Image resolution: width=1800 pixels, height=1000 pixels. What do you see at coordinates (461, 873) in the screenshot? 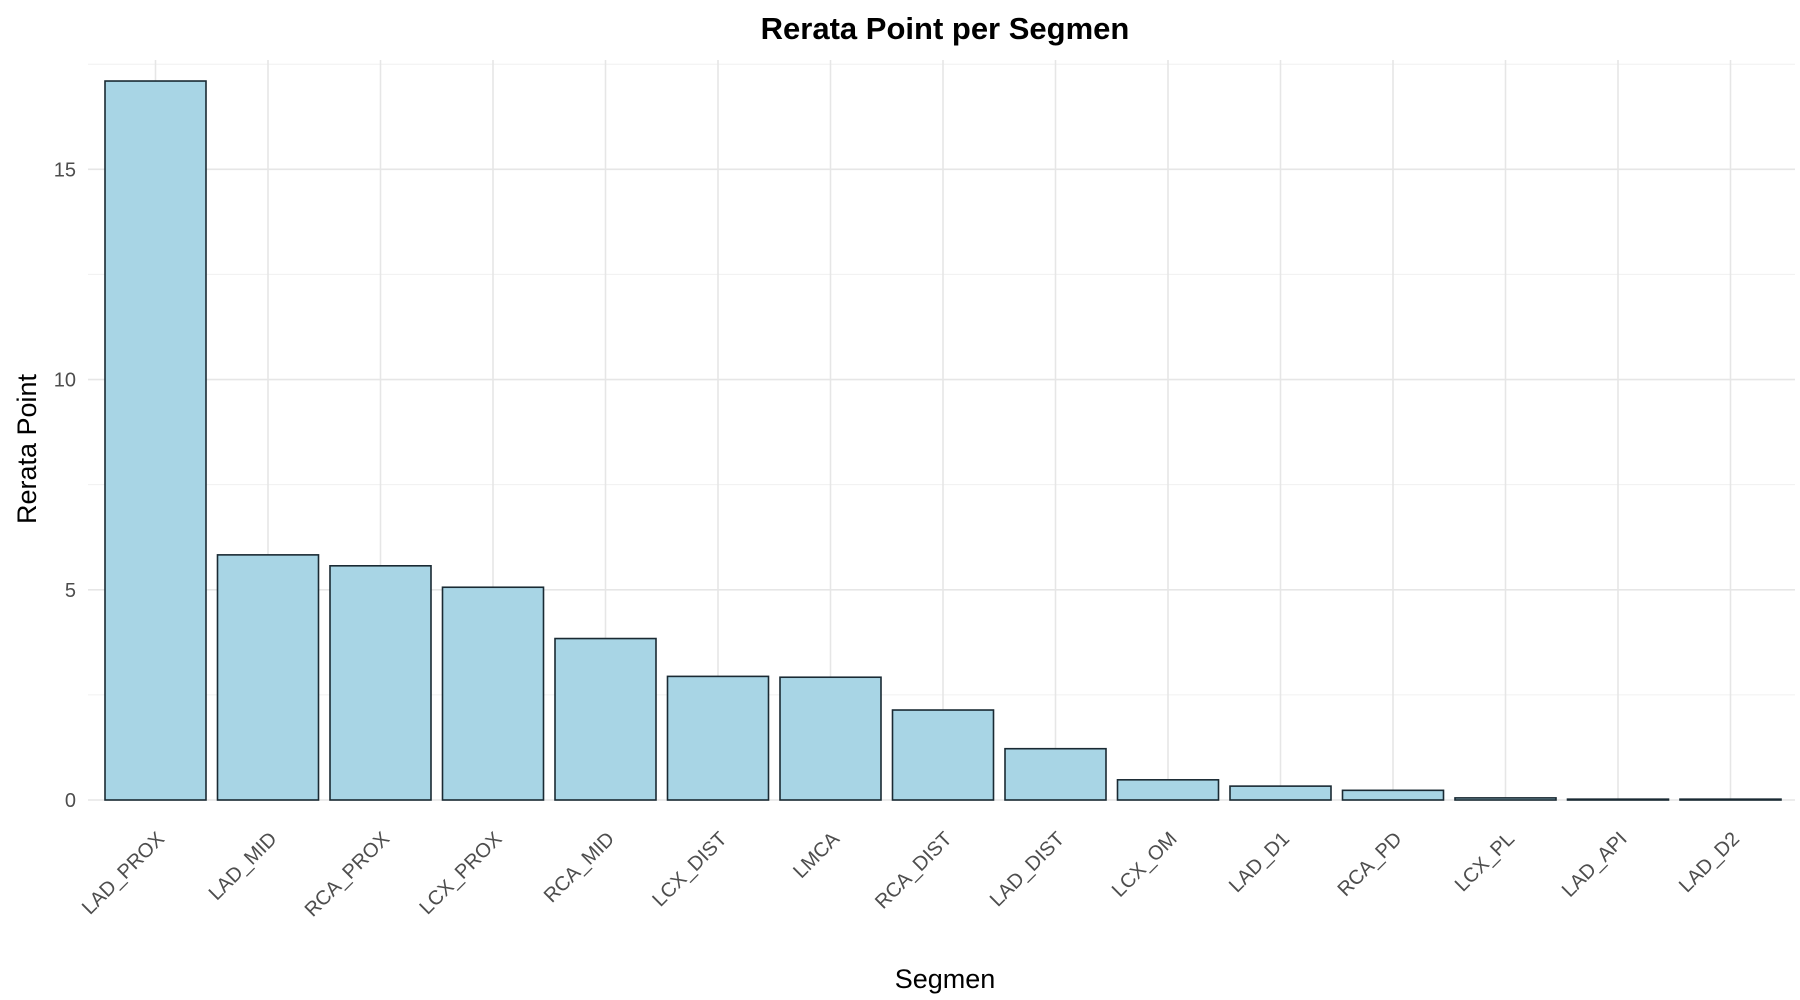
I see `x-tick-label: LCX_PROX` at bounding box center [461, 873].